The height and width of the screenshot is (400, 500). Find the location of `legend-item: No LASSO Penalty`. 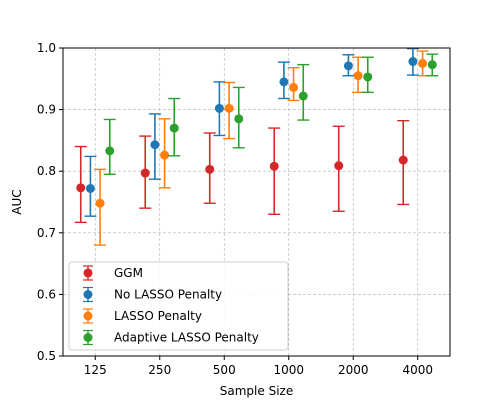

legend-item: No LASSO Penalty is located at coordinates (152, 294).